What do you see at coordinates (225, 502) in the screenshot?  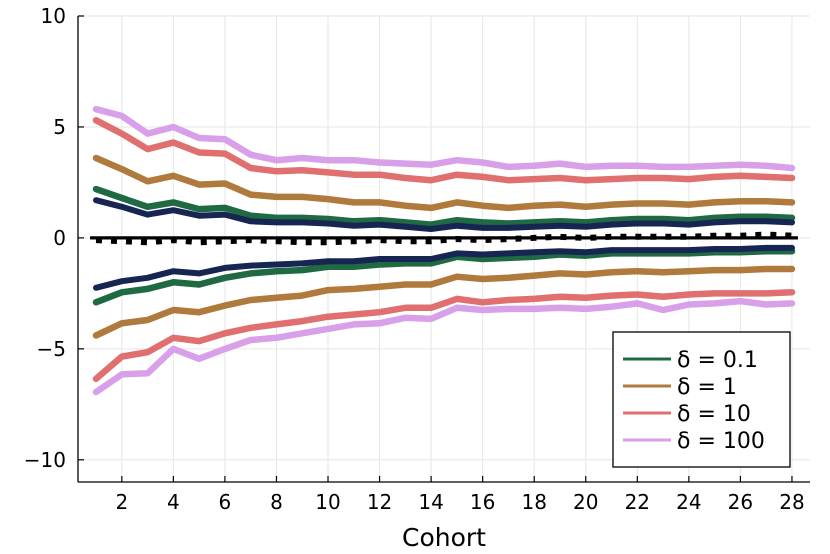 I see `x-tick-label: 6` at bounding box center [225, 502].